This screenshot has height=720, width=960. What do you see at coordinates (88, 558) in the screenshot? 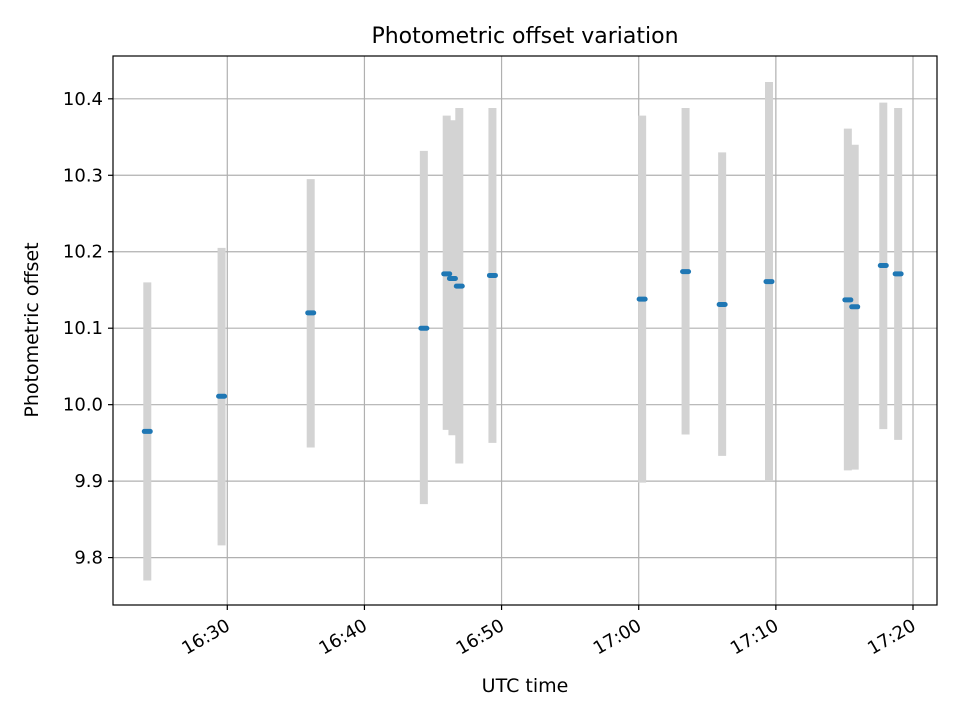
I see `y-tick-label: 9.8` at bounding box center [88, 558].